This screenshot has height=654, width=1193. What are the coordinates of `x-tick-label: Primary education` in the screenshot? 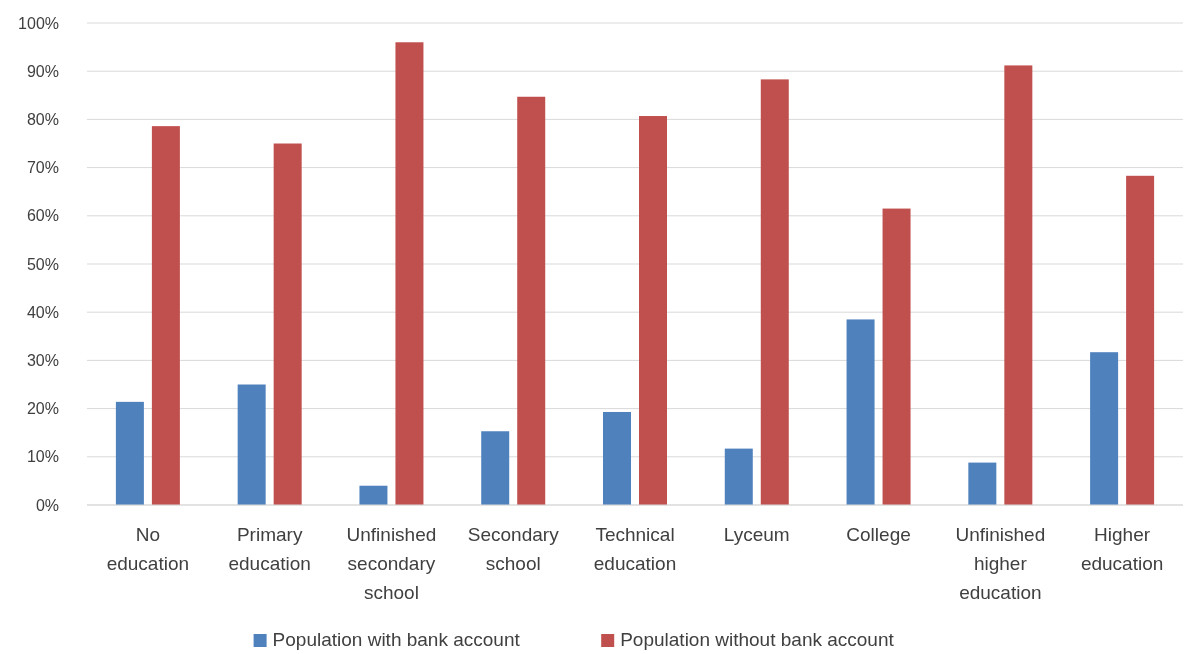 It's located at (269, 549).